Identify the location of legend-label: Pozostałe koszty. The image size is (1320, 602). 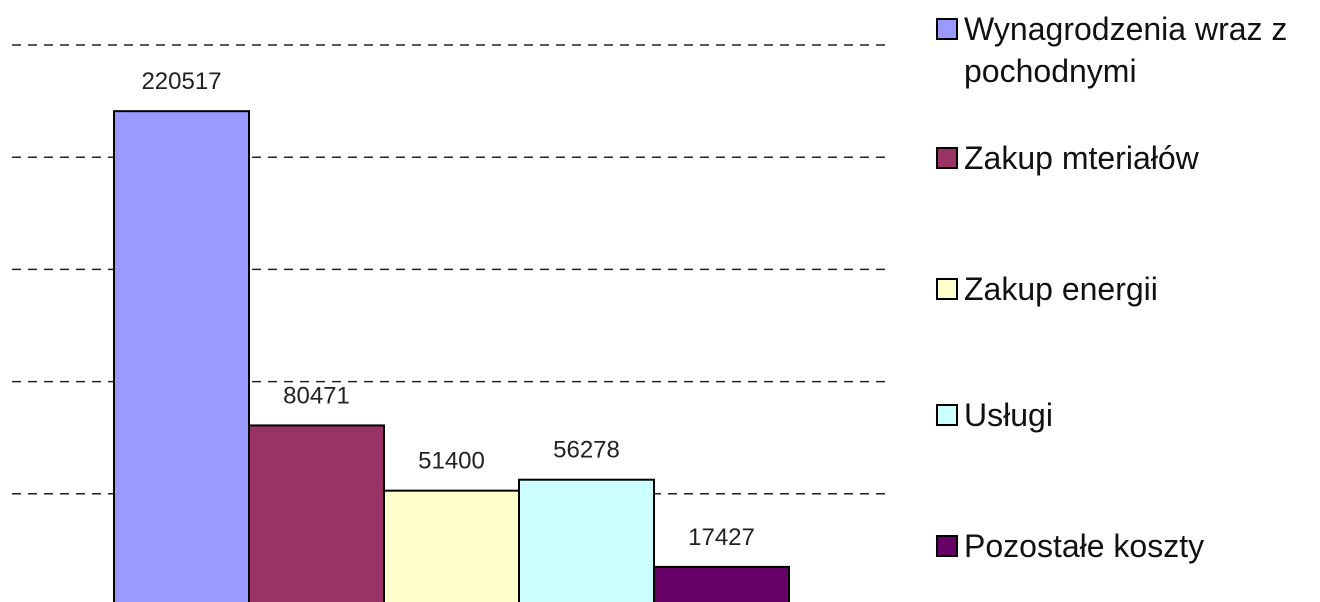
(1084, 546).